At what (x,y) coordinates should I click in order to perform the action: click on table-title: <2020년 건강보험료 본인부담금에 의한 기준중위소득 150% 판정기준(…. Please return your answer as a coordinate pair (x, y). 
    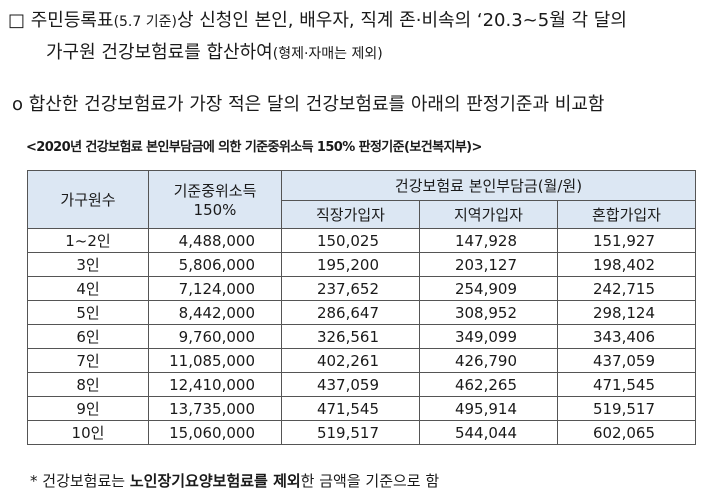
    Looking at the image, I should click on (254, 147).